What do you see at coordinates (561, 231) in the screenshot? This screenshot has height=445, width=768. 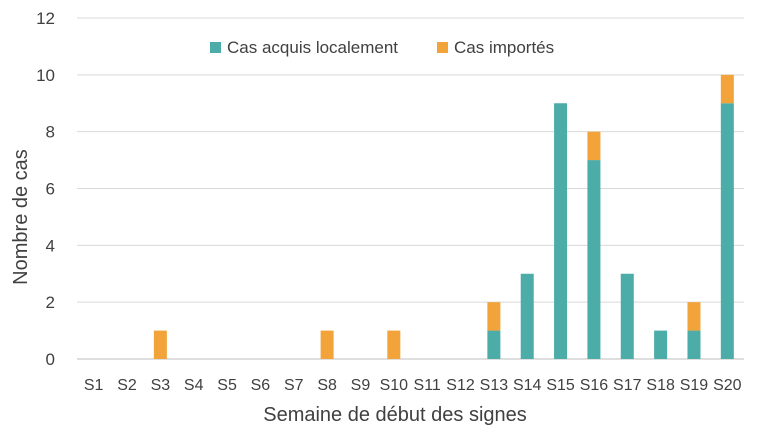 I see `bar-S15-local` at bounding box center [561, 231].